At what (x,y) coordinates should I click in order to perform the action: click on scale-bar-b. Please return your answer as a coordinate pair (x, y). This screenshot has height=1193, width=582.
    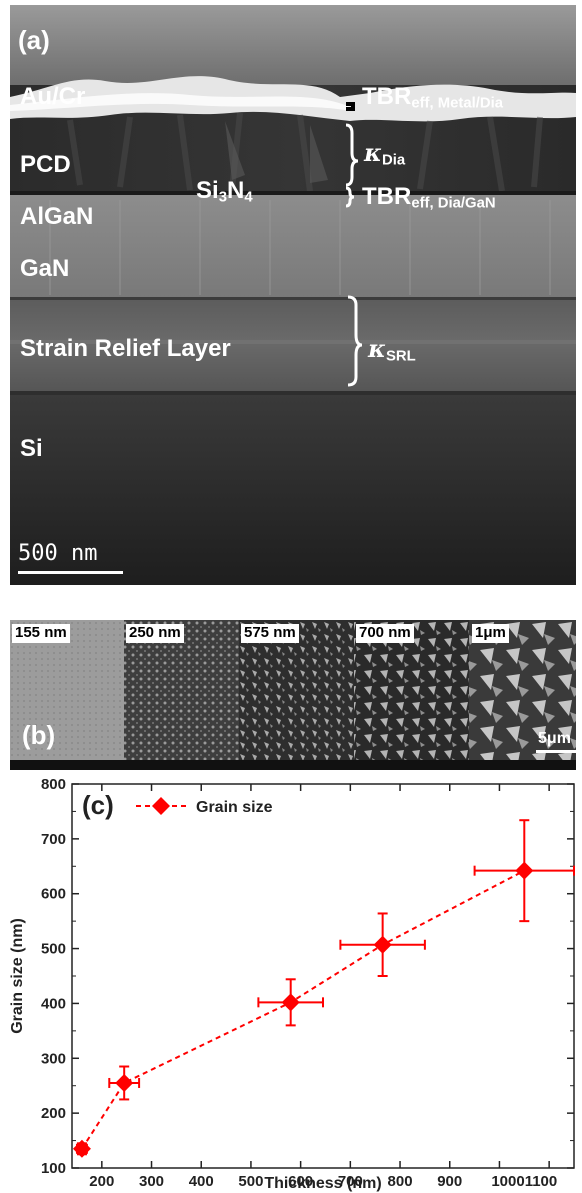
    Looking at the image, I should click on (556, 751).